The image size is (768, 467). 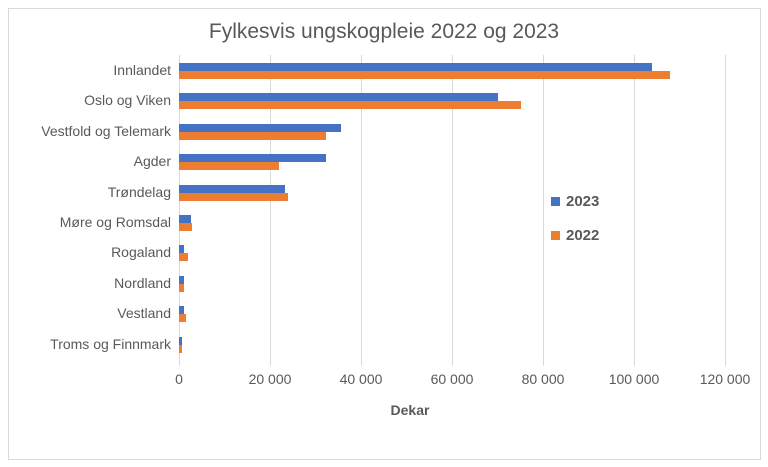 I want to click on category-label: Innlandet, so click(x=142, y=70).